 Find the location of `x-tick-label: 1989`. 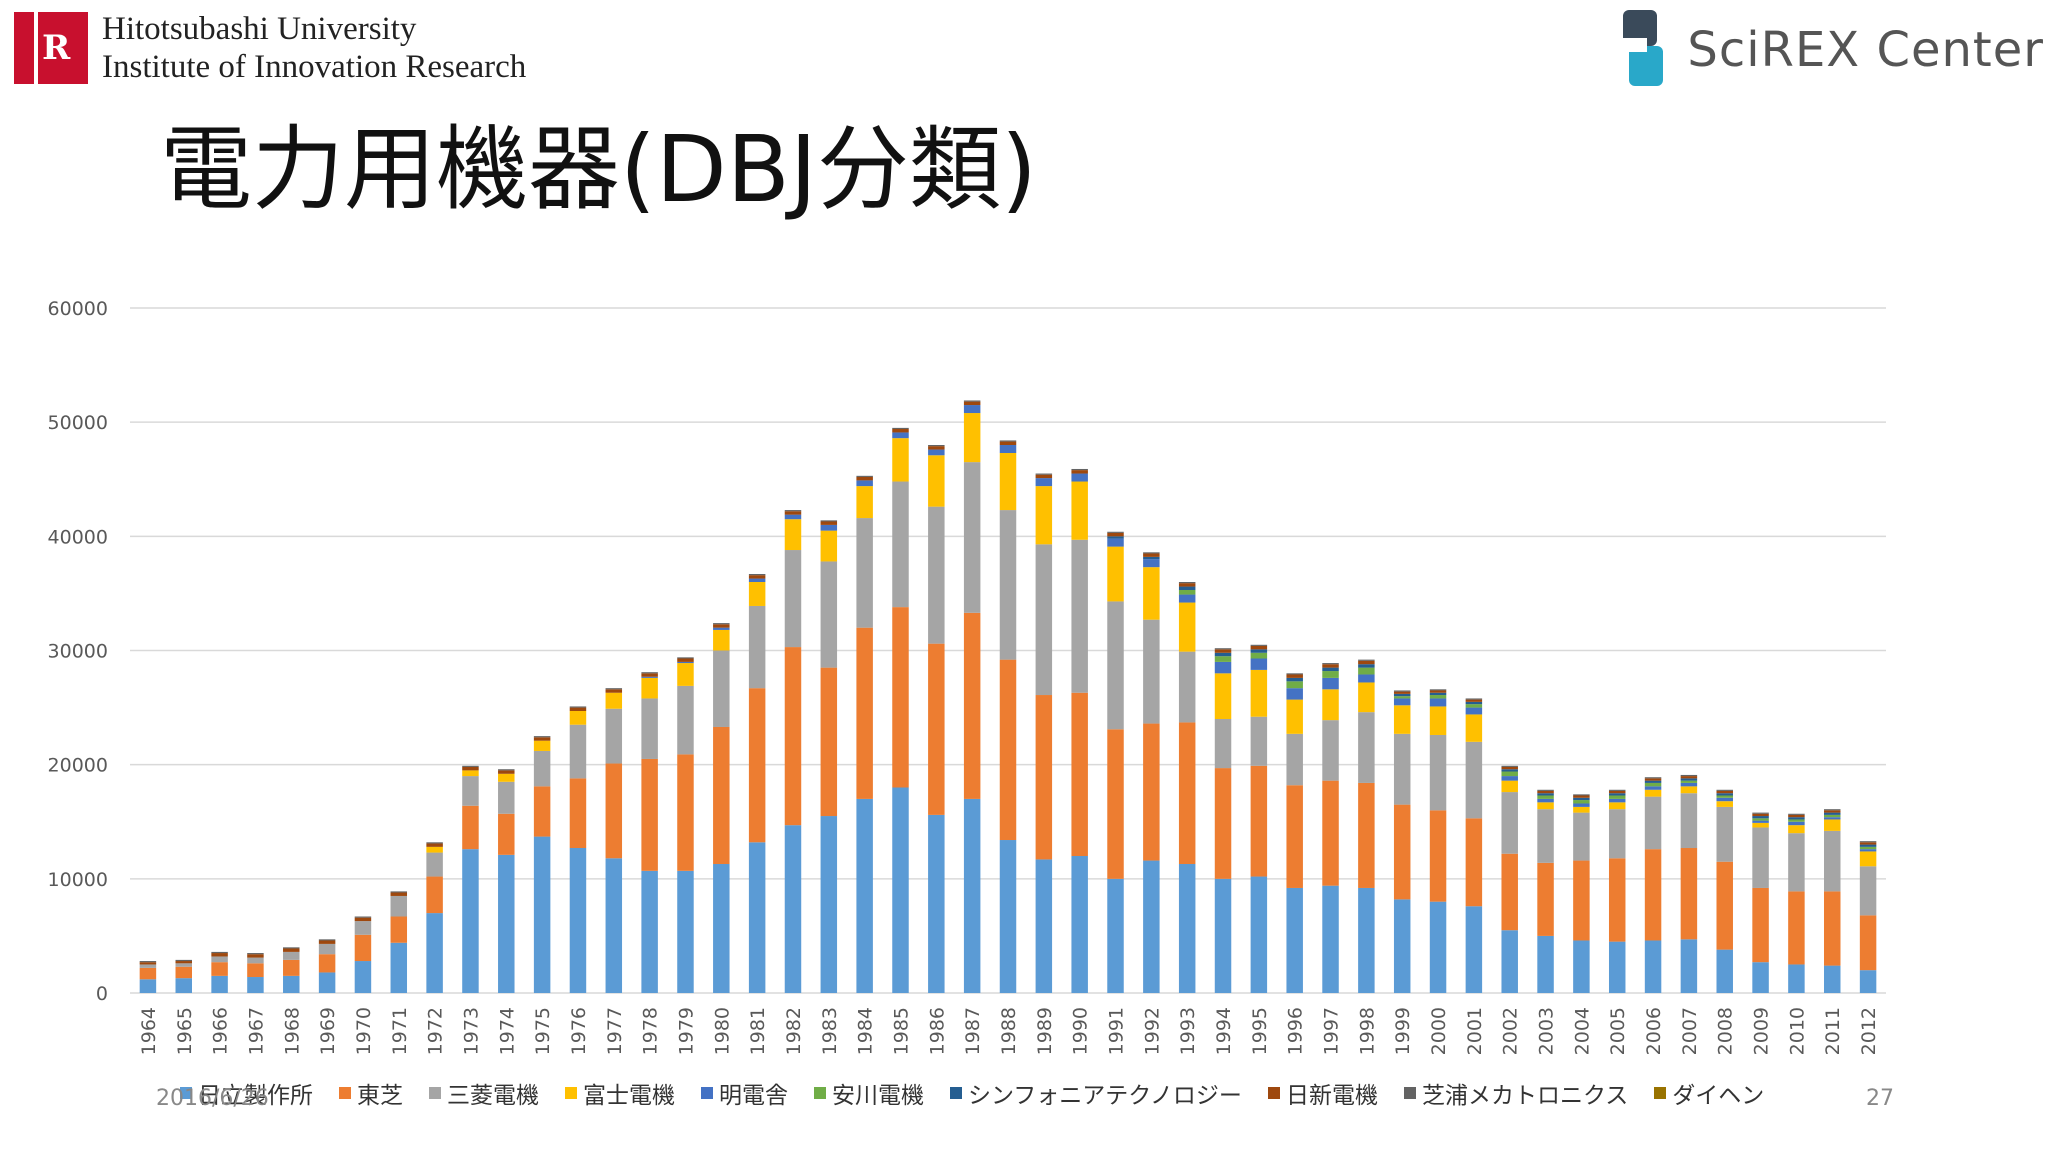

x-tick-label: 1989 is located at coordinates (1045, 1031).